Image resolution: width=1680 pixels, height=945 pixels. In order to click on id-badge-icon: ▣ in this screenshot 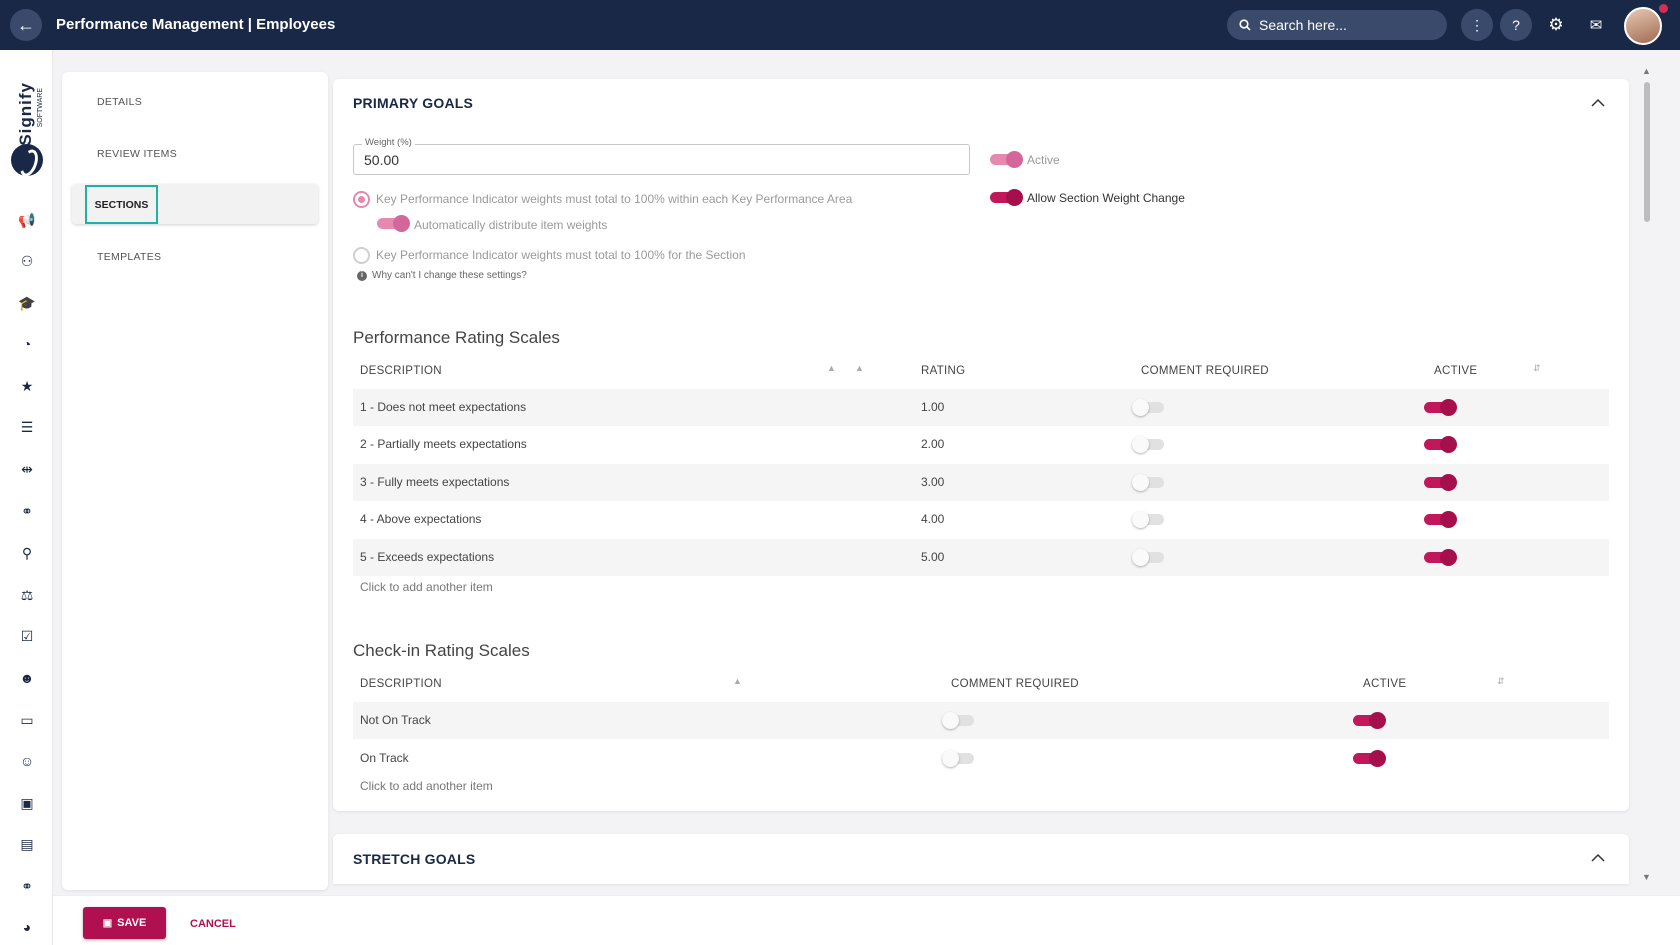, I will do `click(27, 802)`.